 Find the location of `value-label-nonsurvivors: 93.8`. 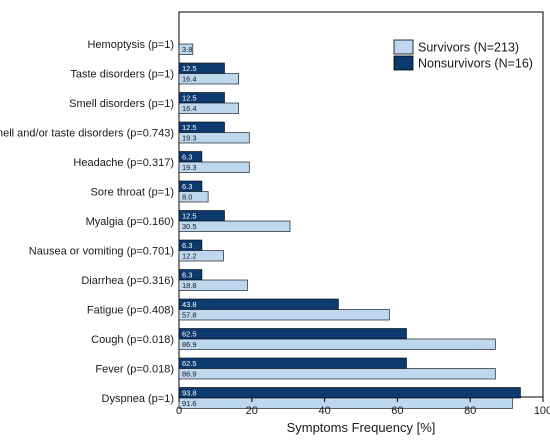

value-label-nonsurvivors: 93.8 is located at coordinates (189, 393).